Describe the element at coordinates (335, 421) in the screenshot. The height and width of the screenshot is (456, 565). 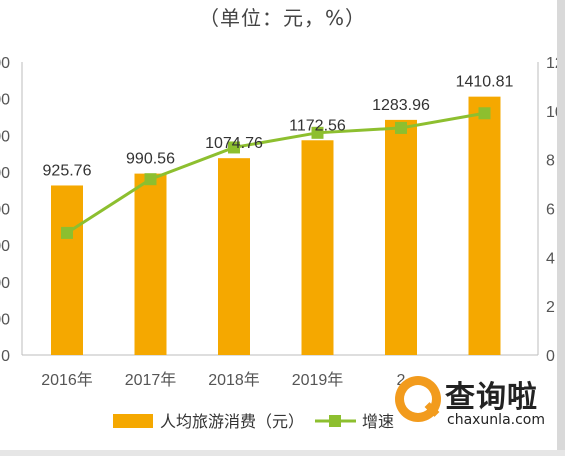
I see `legend-swatch-marker` at that location.